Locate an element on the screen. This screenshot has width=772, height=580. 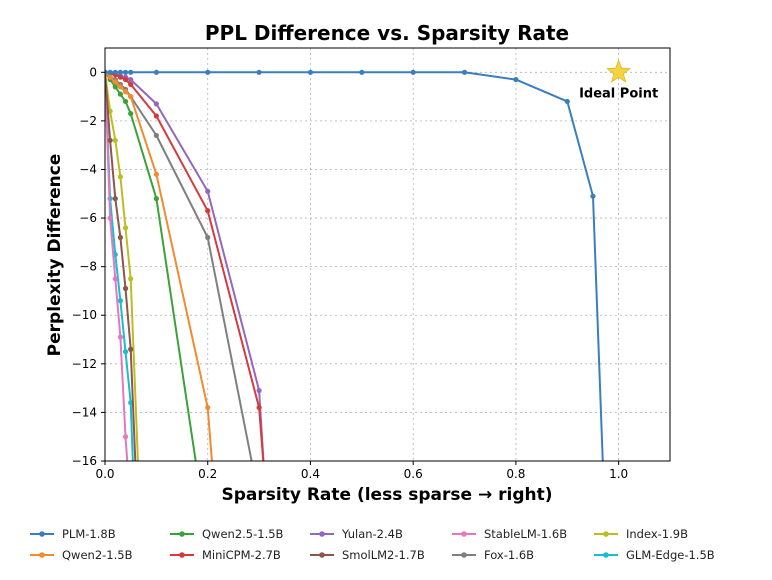
legend-item: Index-1.9B is located at coordinates (641, 534).